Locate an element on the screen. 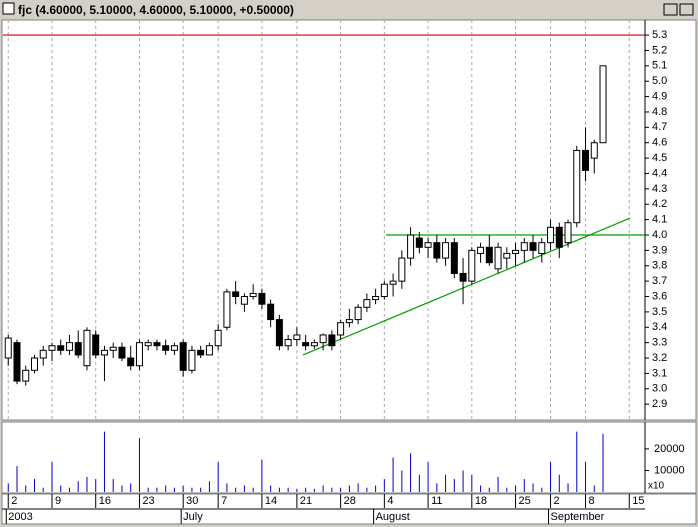 This screenshot has height=527, width=698. trend-line is located at coordinates (466, 286).